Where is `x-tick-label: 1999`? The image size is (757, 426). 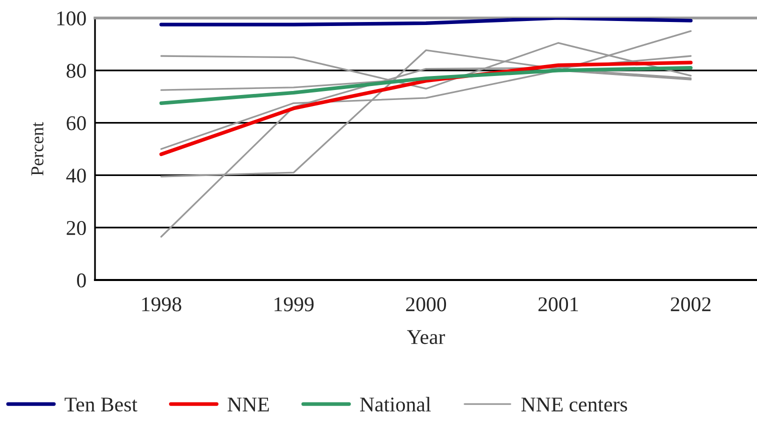
x-tick-label: 1999 is located at coordinates (294, 304).